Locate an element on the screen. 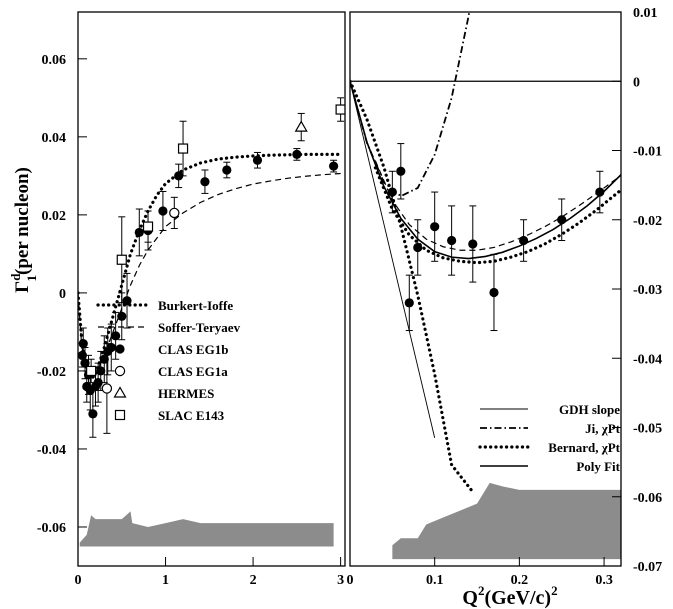  left-legend-label-0: Burkert-Ioffe is located at coordinates (195, 305).